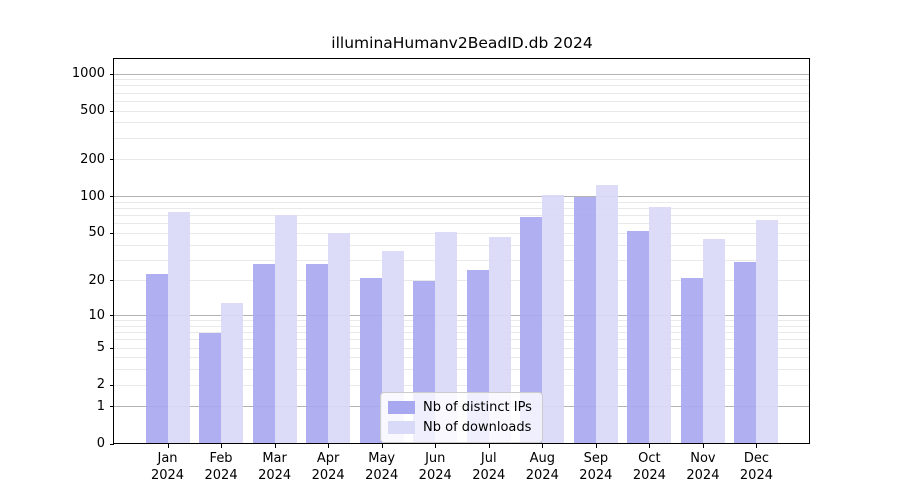 The image size is (900, 500). I want to click on legend-label-downloads: Nb of downloads, so click(477, 427).